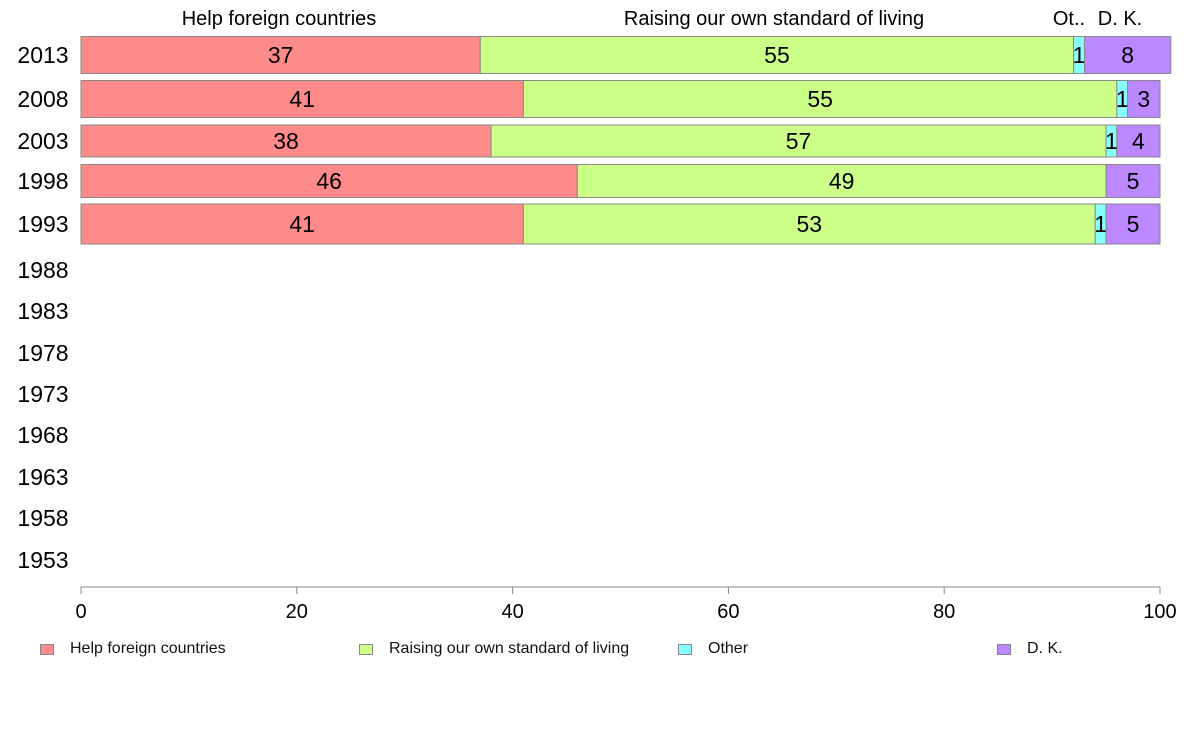 This screenshot has height=736, width=1188. I want to click on column-header: D. K., so click(1120, 19).